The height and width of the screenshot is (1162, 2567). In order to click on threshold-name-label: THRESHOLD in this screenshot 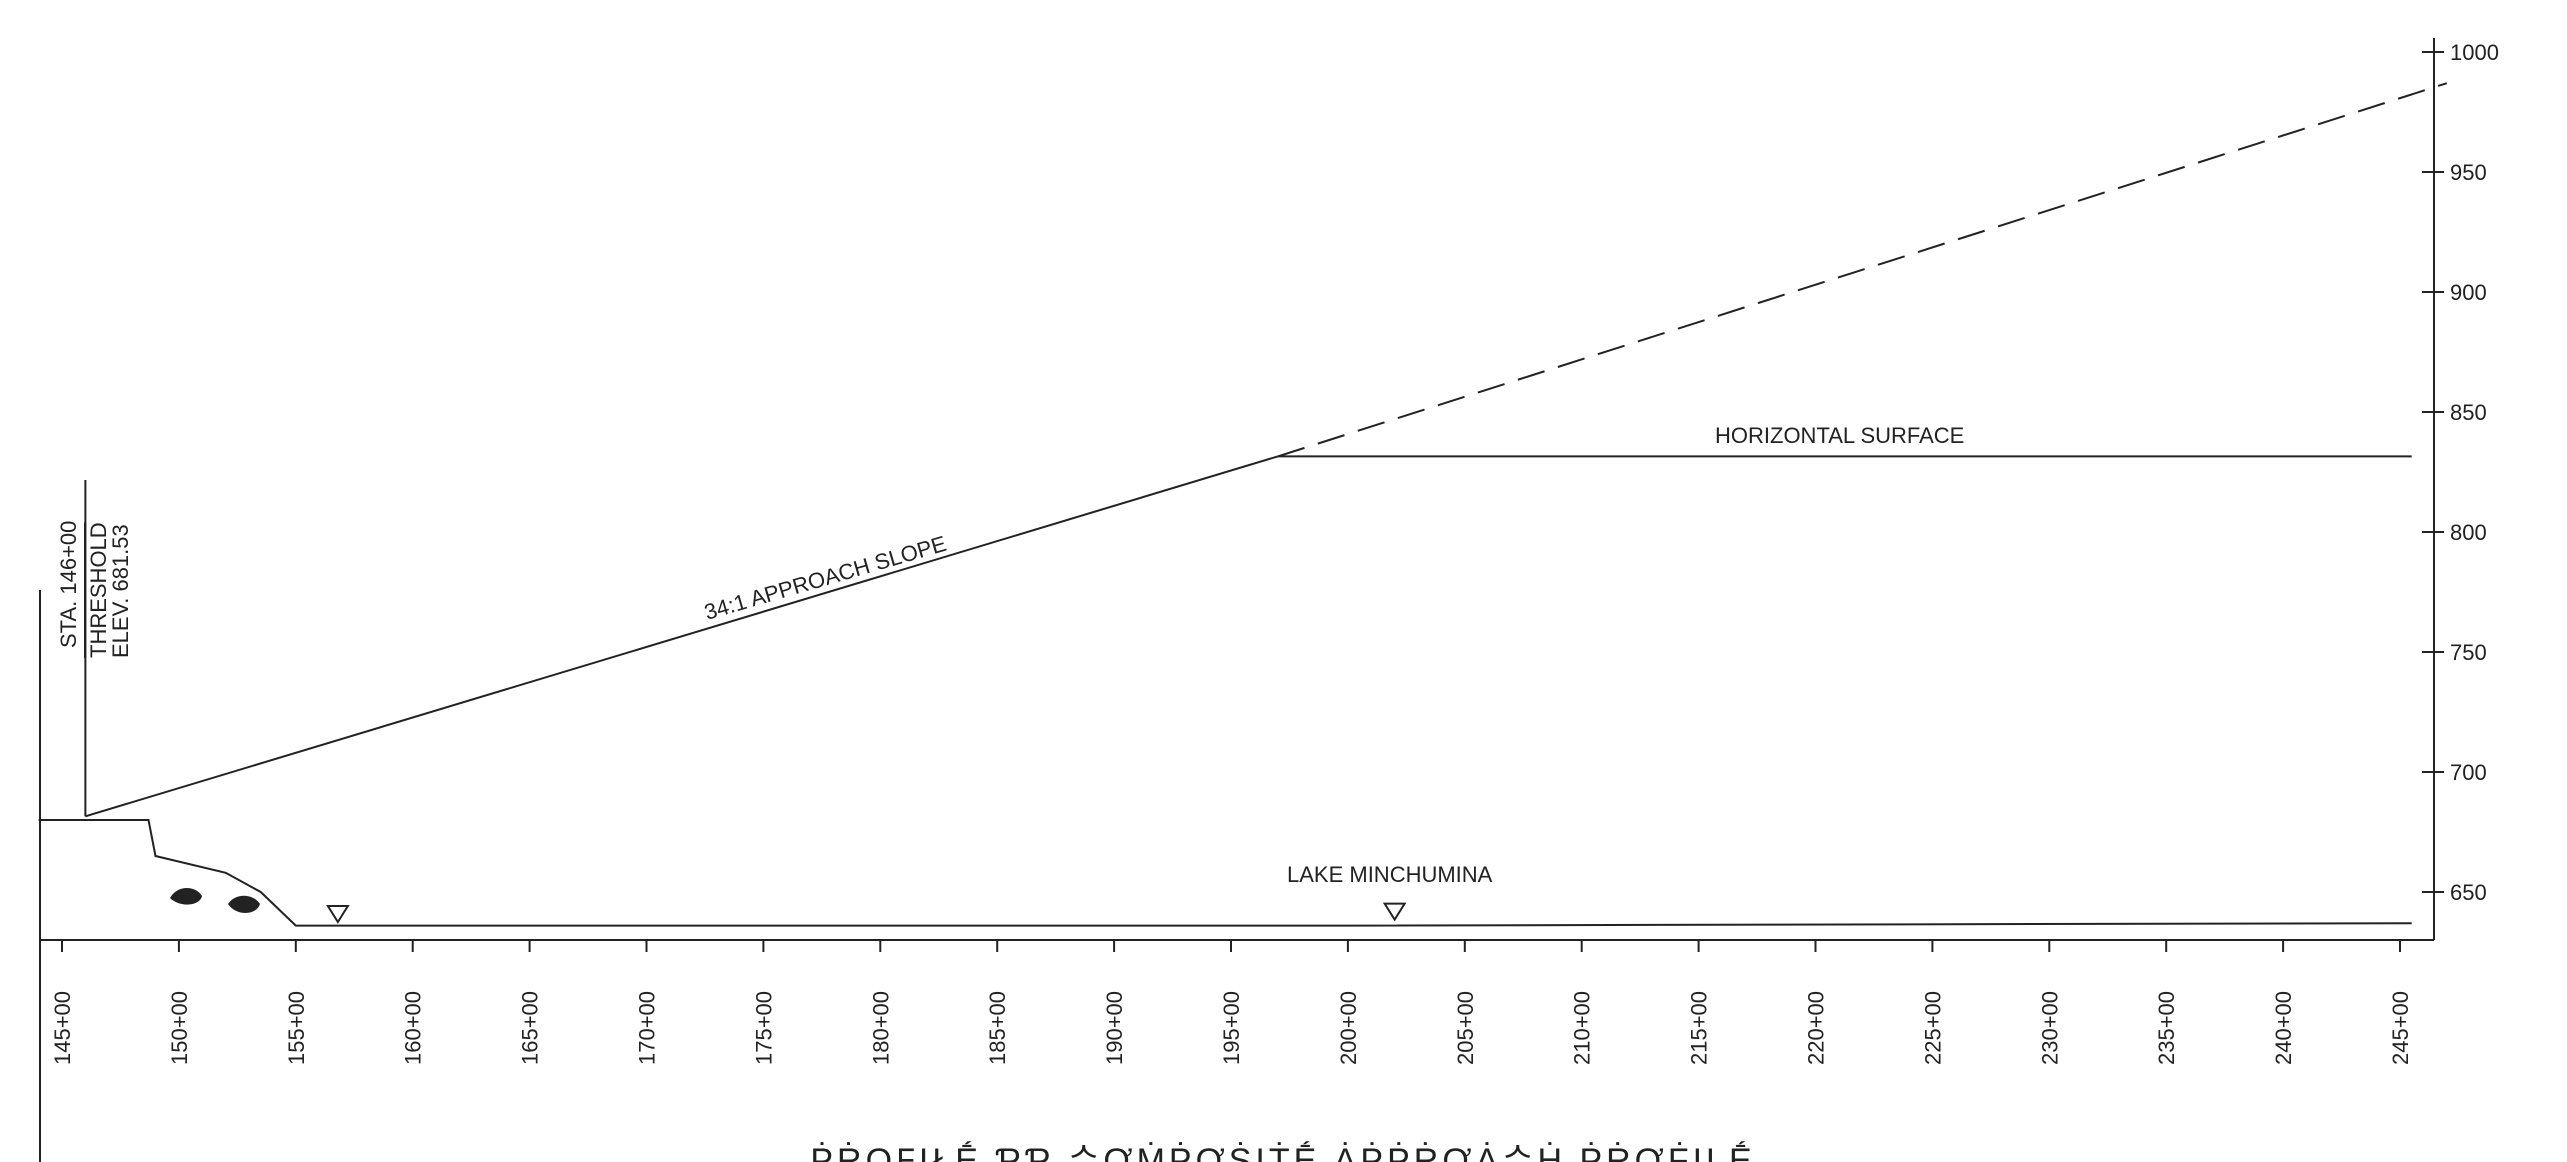, I will do `click(98, 590)`.